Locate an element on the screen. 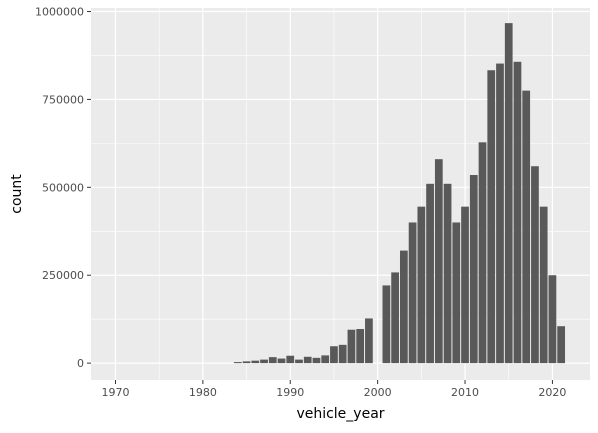 This screenshot has width=598, height=433. x-tick-label: 2010 is located at coordinates (465, 392).